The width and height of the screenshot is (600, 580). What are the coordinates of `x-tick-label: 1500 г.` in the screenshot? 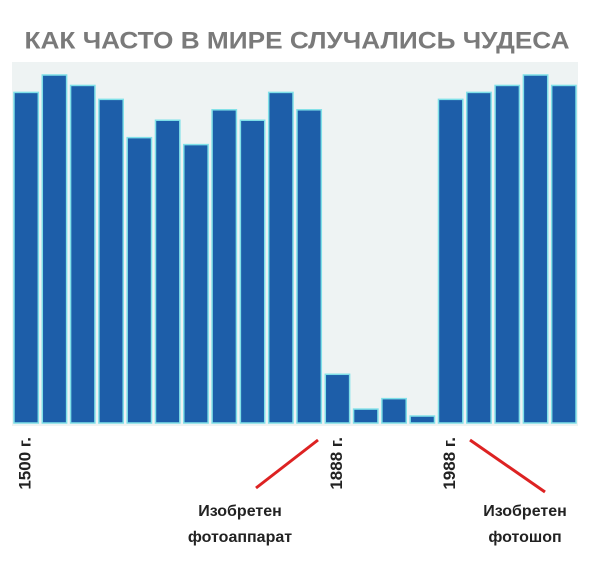 It's located at (25, 463).